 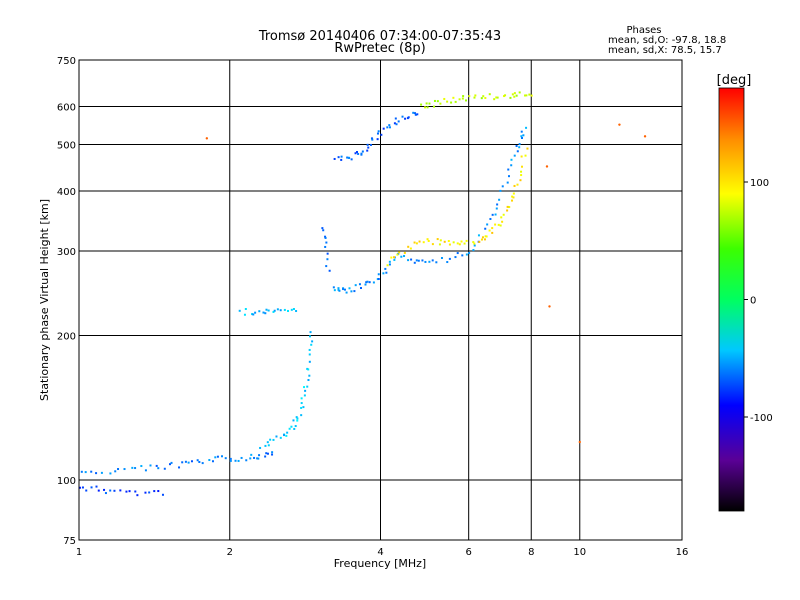 What do you see at coordinates (761, 418) in the screenshot?
I see `colorbar-tick-label: -100` at bounding box center [761, 418].